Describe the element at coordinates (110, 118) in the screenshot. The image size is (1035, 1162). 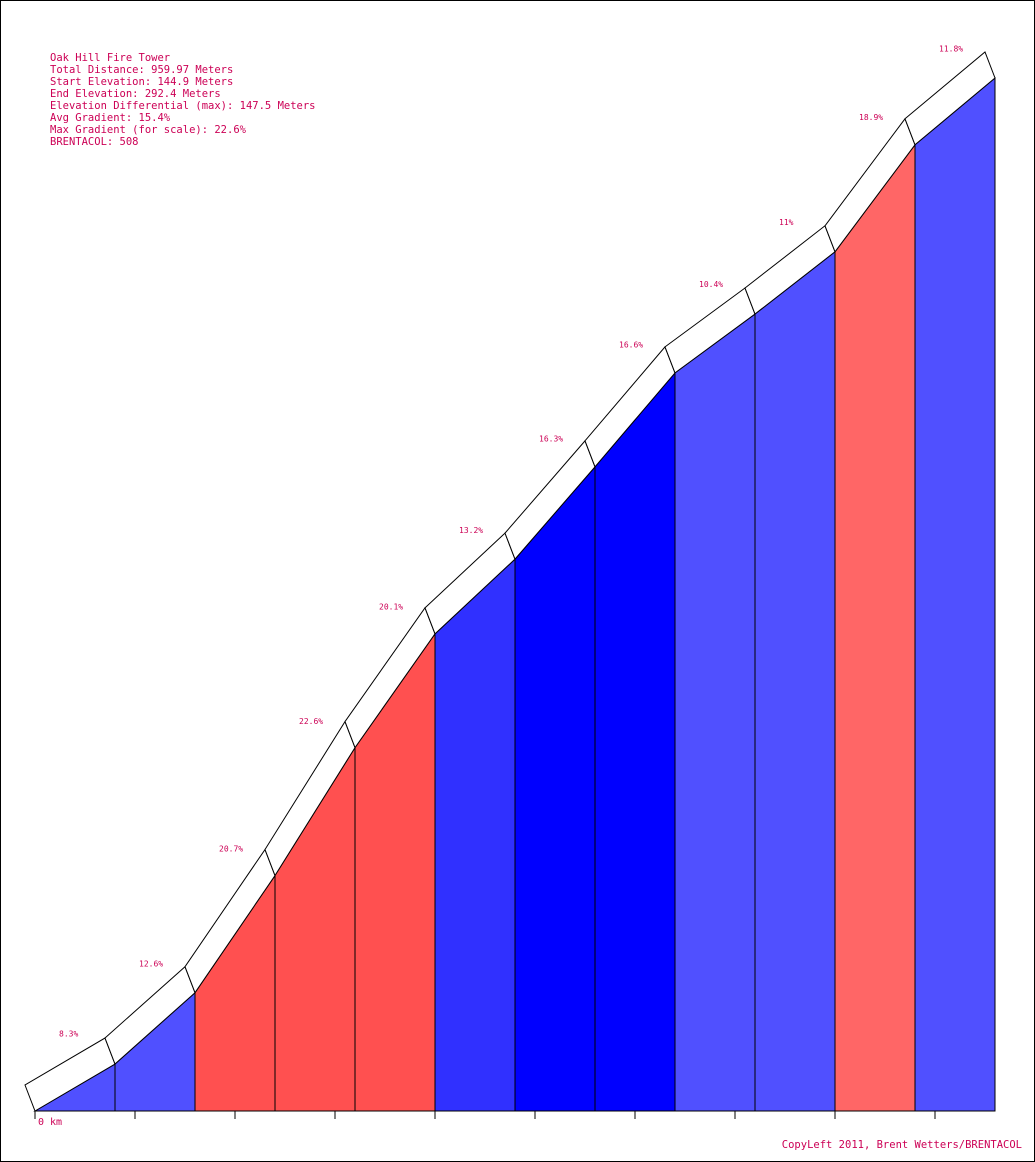
I see `avg-gradient: Avg Gradient: 15.4%` at that location.